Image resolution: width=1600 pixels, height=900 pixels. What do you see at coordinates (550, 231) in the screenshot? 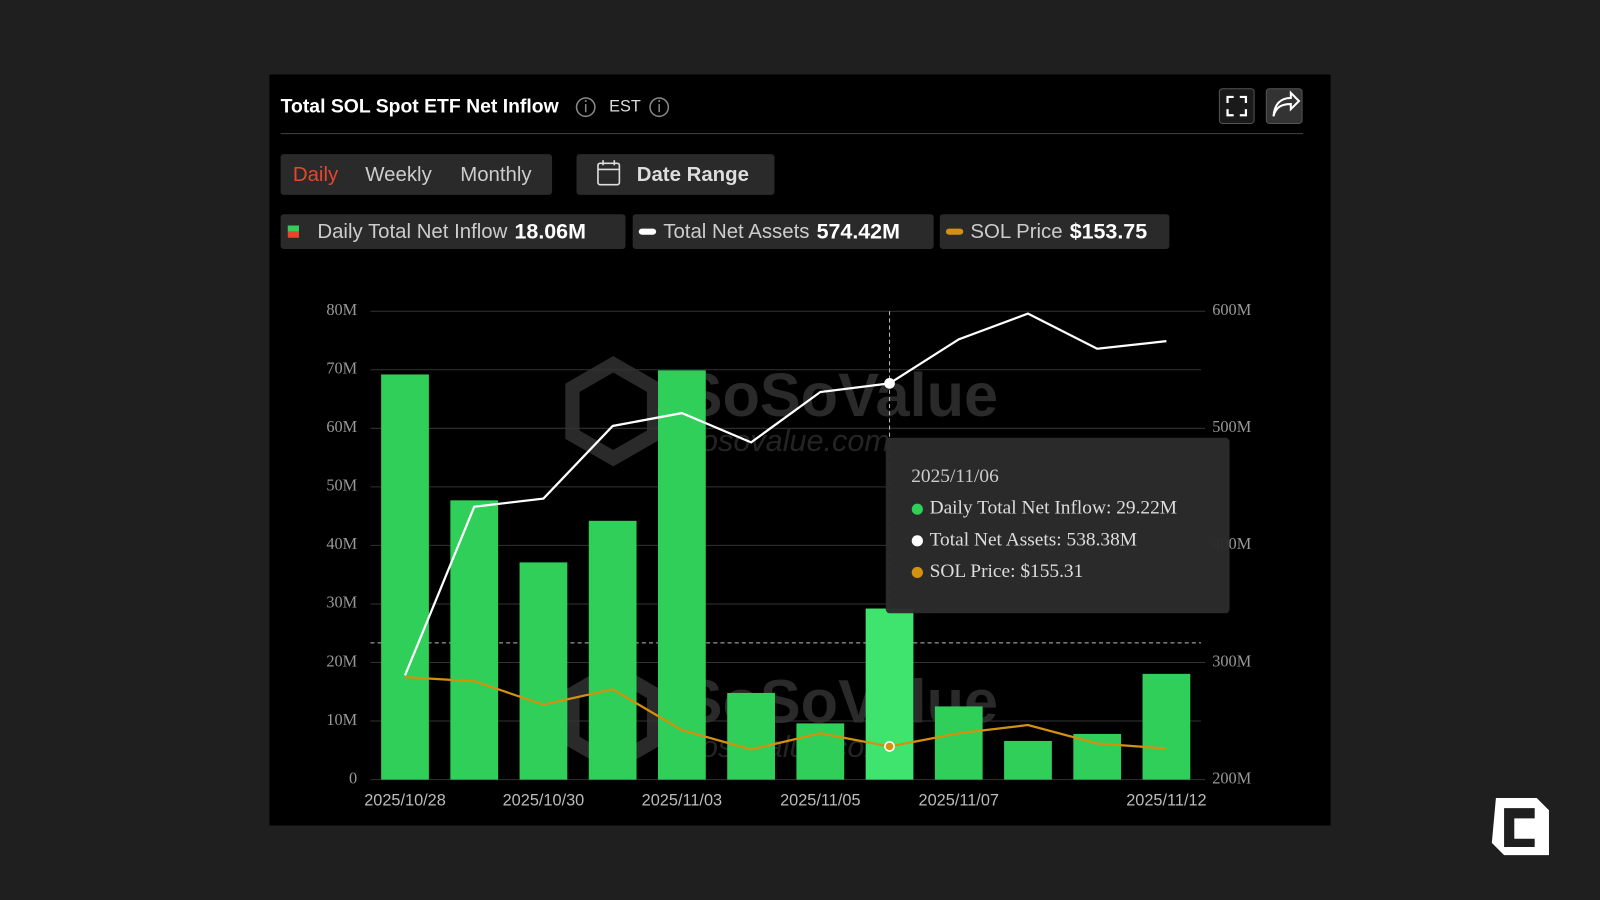
I see `legend-value: 18.06M` at bounding box center [550, 231].